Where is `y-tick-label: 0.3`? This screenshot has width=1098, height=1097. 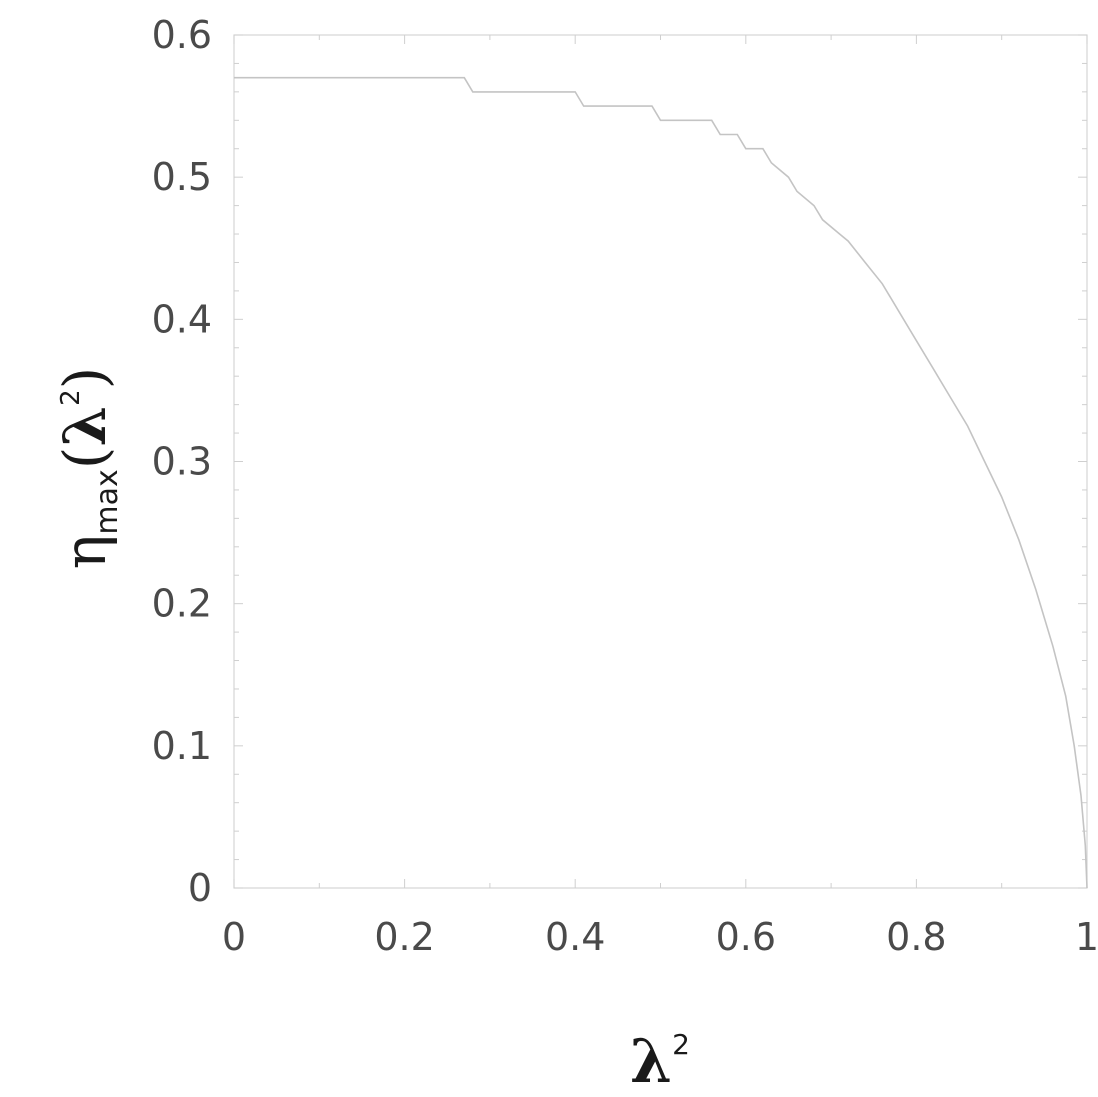
y-tick-label: 0.3 is located at coordinates (182, 462).